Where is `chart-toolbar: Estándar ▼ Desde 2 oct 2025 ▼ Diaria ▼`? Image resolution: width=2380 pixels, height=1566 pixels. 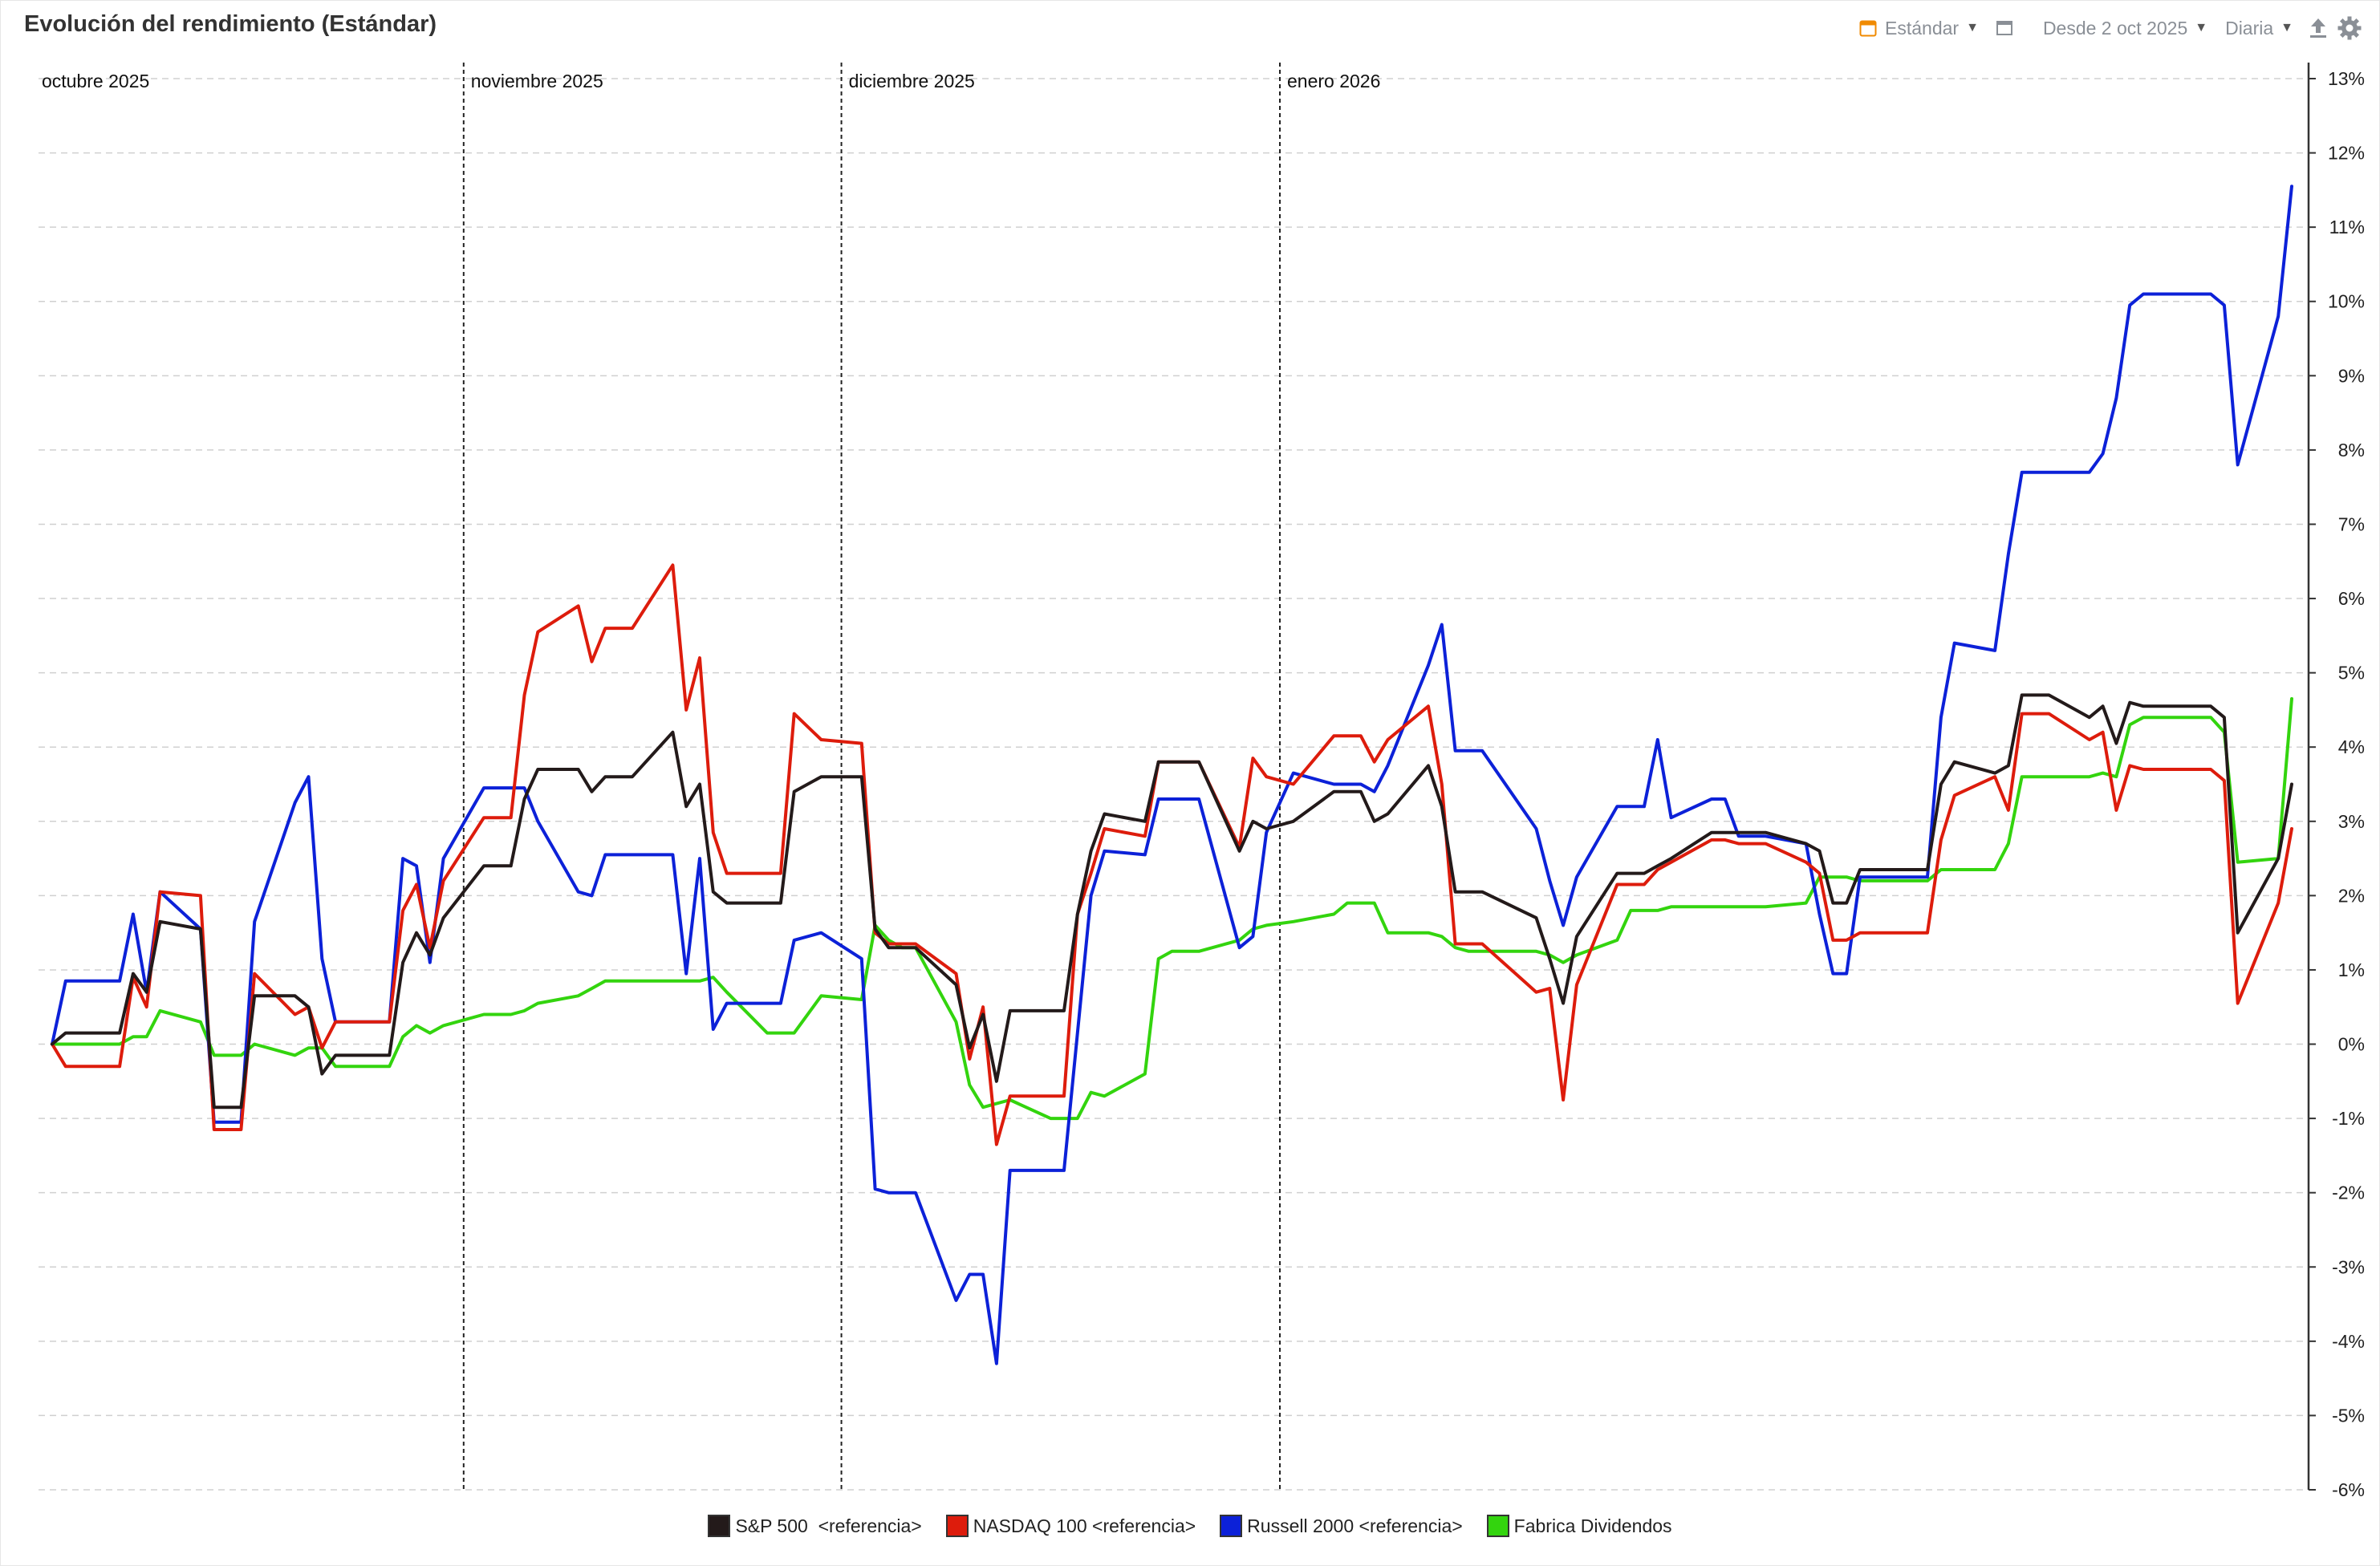
chart-toolbar: Estándar ▼ Desde 2 oct 2025 ▼ Diaria ▼ is located at coordinates (2110, 28).